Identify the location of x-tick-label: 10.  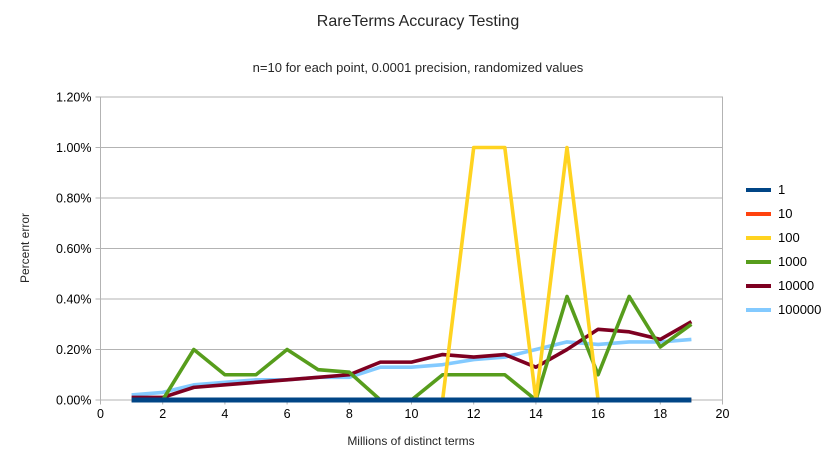
(412, 414).